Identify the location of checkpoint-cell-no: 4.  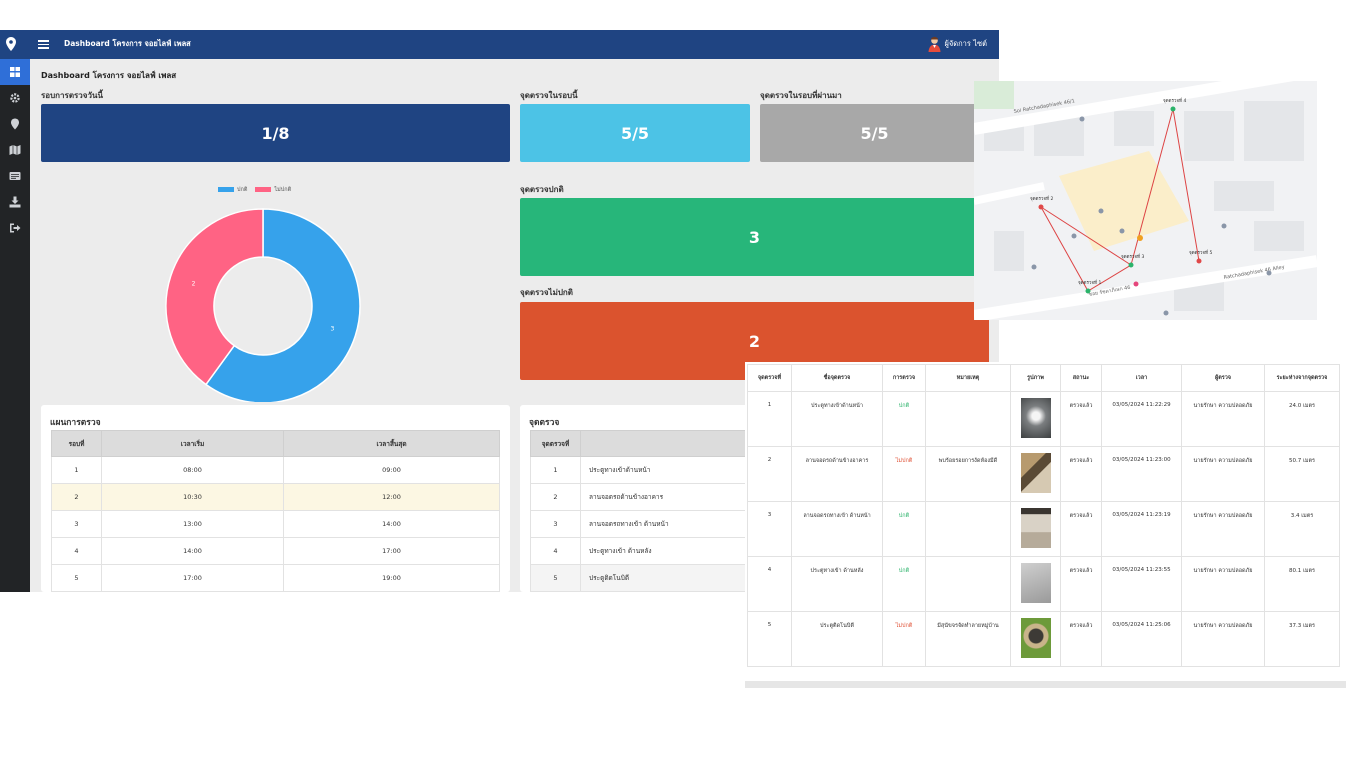
(555, 551).